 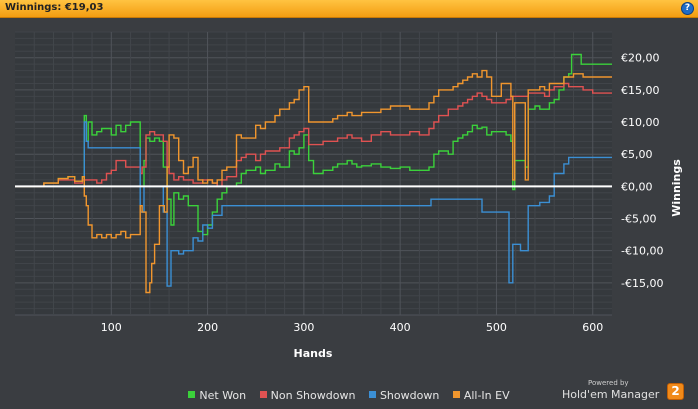 I want to click on legend-item-showdown: Showdown, so click(x=404, y=395).